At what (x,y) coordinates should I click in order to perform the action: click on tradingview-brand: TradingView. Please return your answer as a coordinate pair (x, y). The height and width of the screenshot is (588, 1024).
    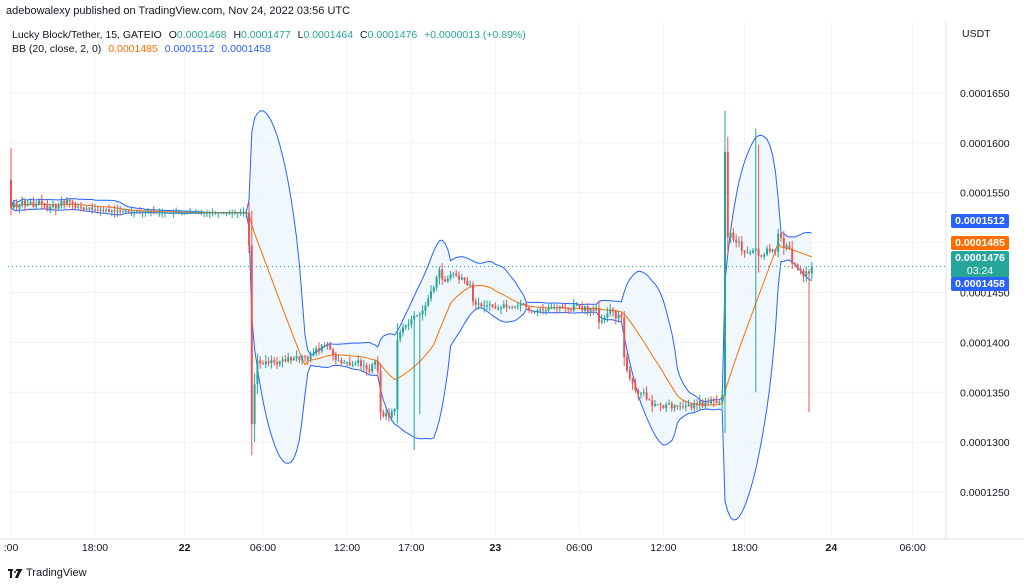
    Looking at the image, I should click on (47, 573).